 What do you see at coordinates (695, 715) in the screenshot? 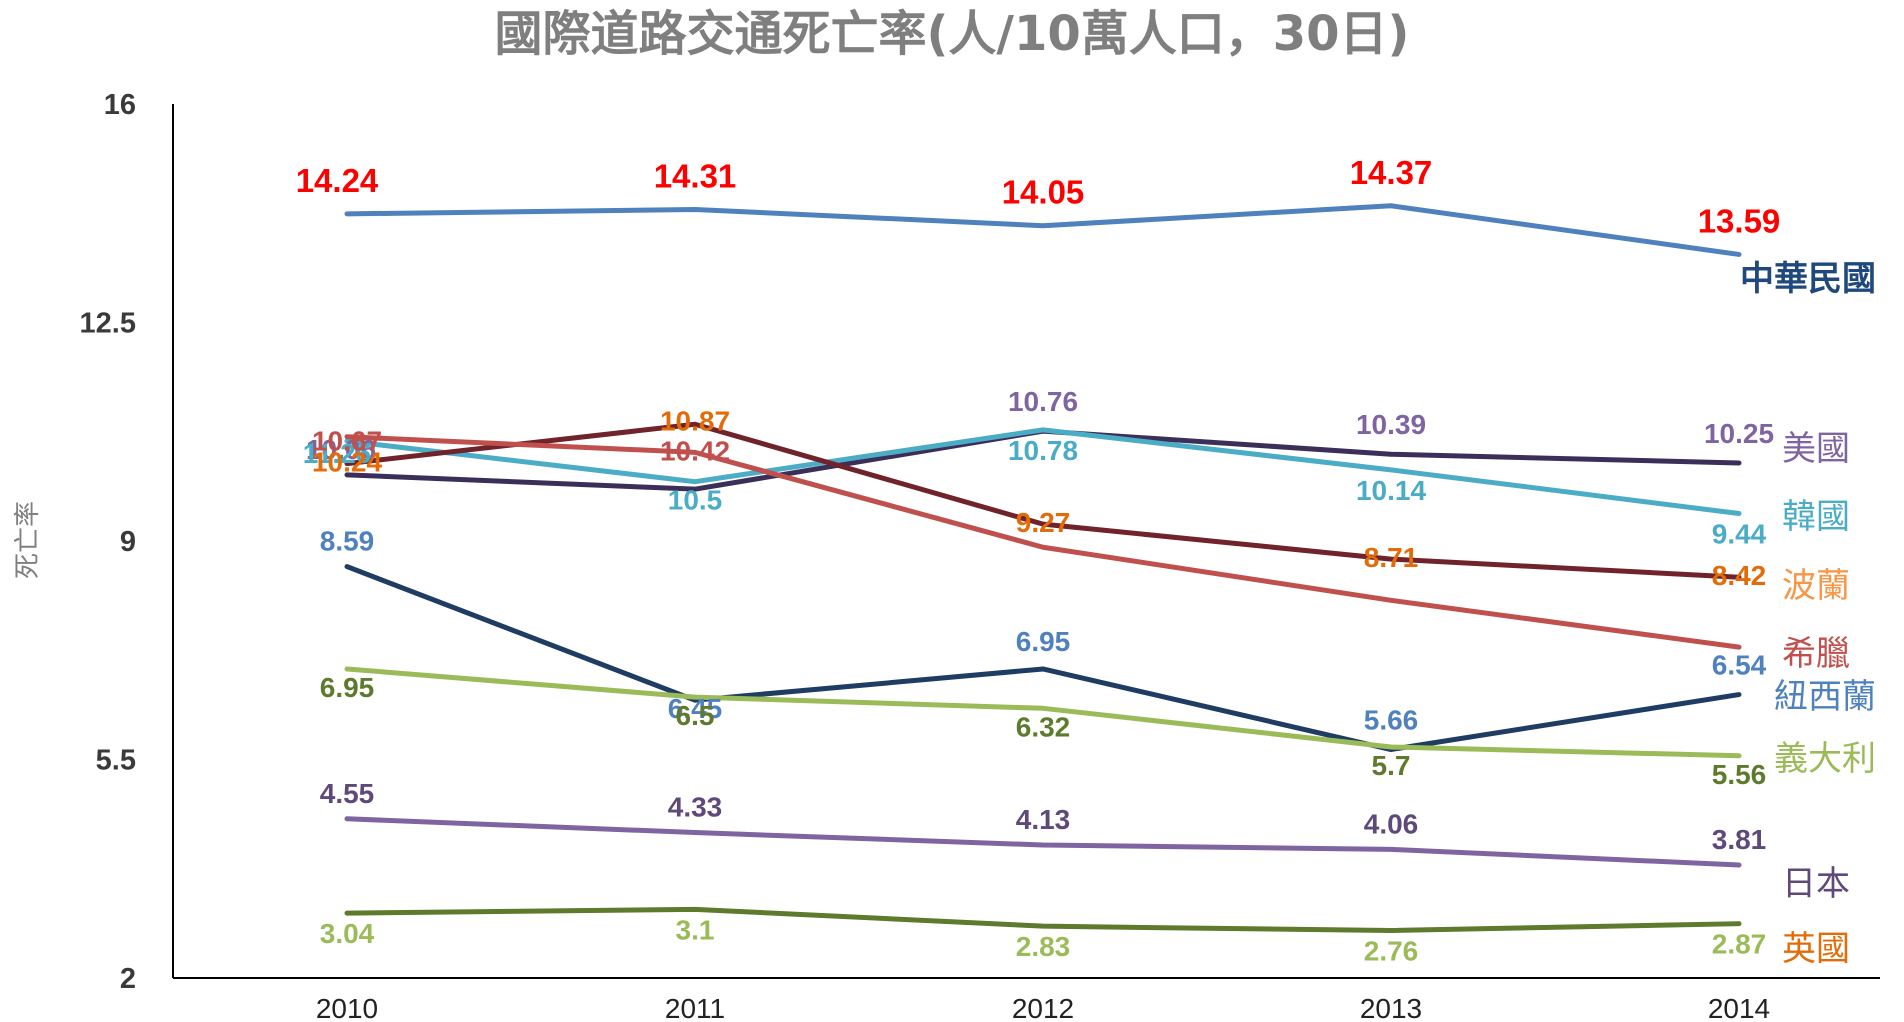
I see `series-6-data-label: 6.5` at bounding box center [695, 715].